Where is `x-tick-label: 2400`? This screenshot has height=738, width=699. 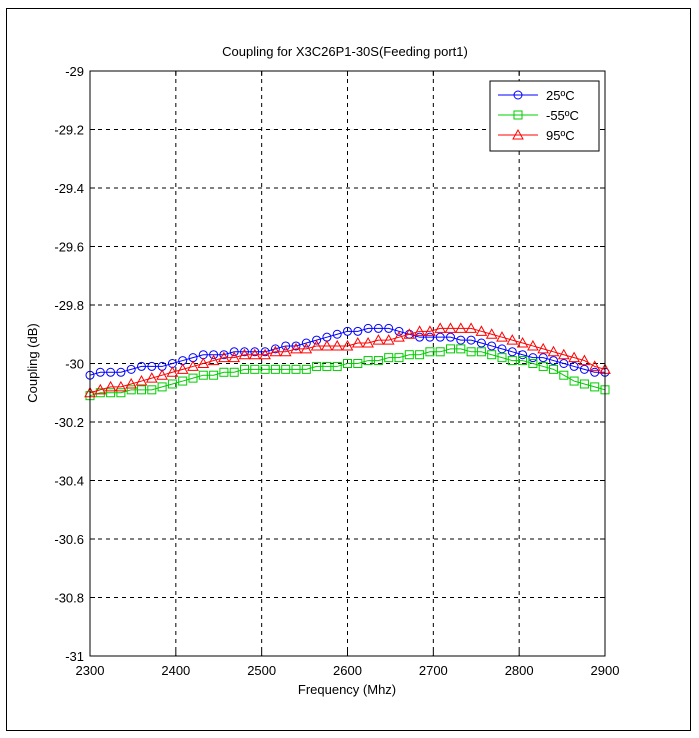 x-tick-label: 2400 is located at coordinates (175, 670).